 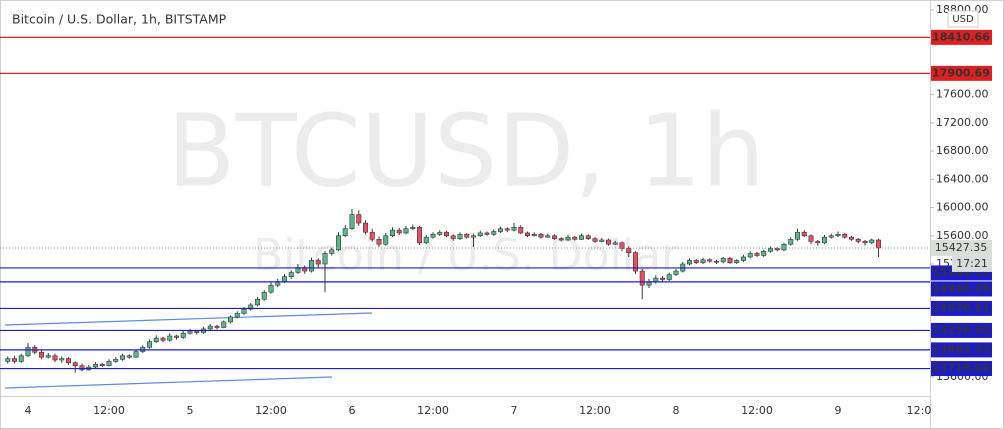 I want to click on level-label: 14258.95, so click(x=961, y=329).